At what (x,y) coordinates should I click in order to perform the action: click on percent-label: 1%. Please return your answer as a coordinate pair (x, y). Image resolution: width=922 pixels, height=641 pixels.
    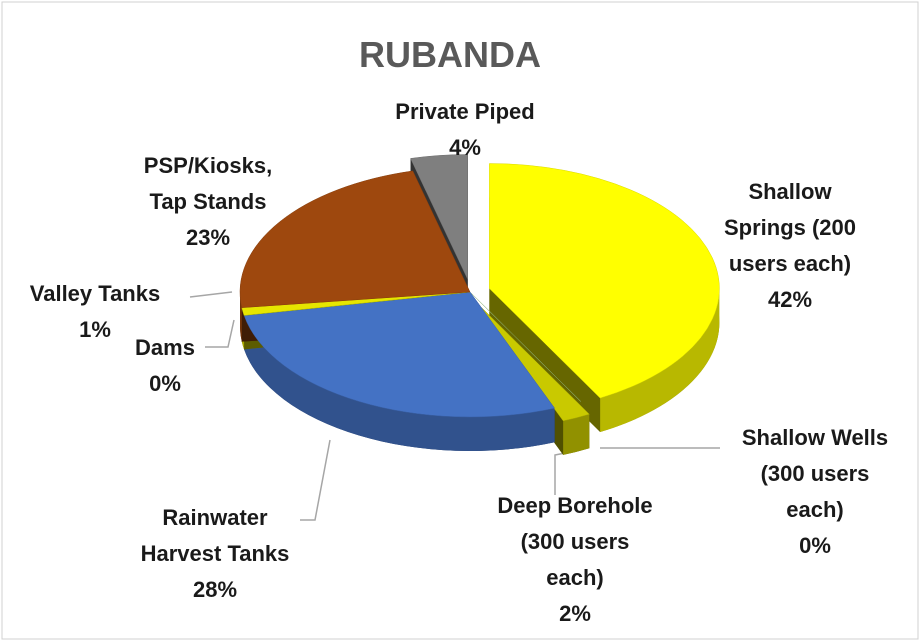
    Looking at the image, I should click on (95, 329).